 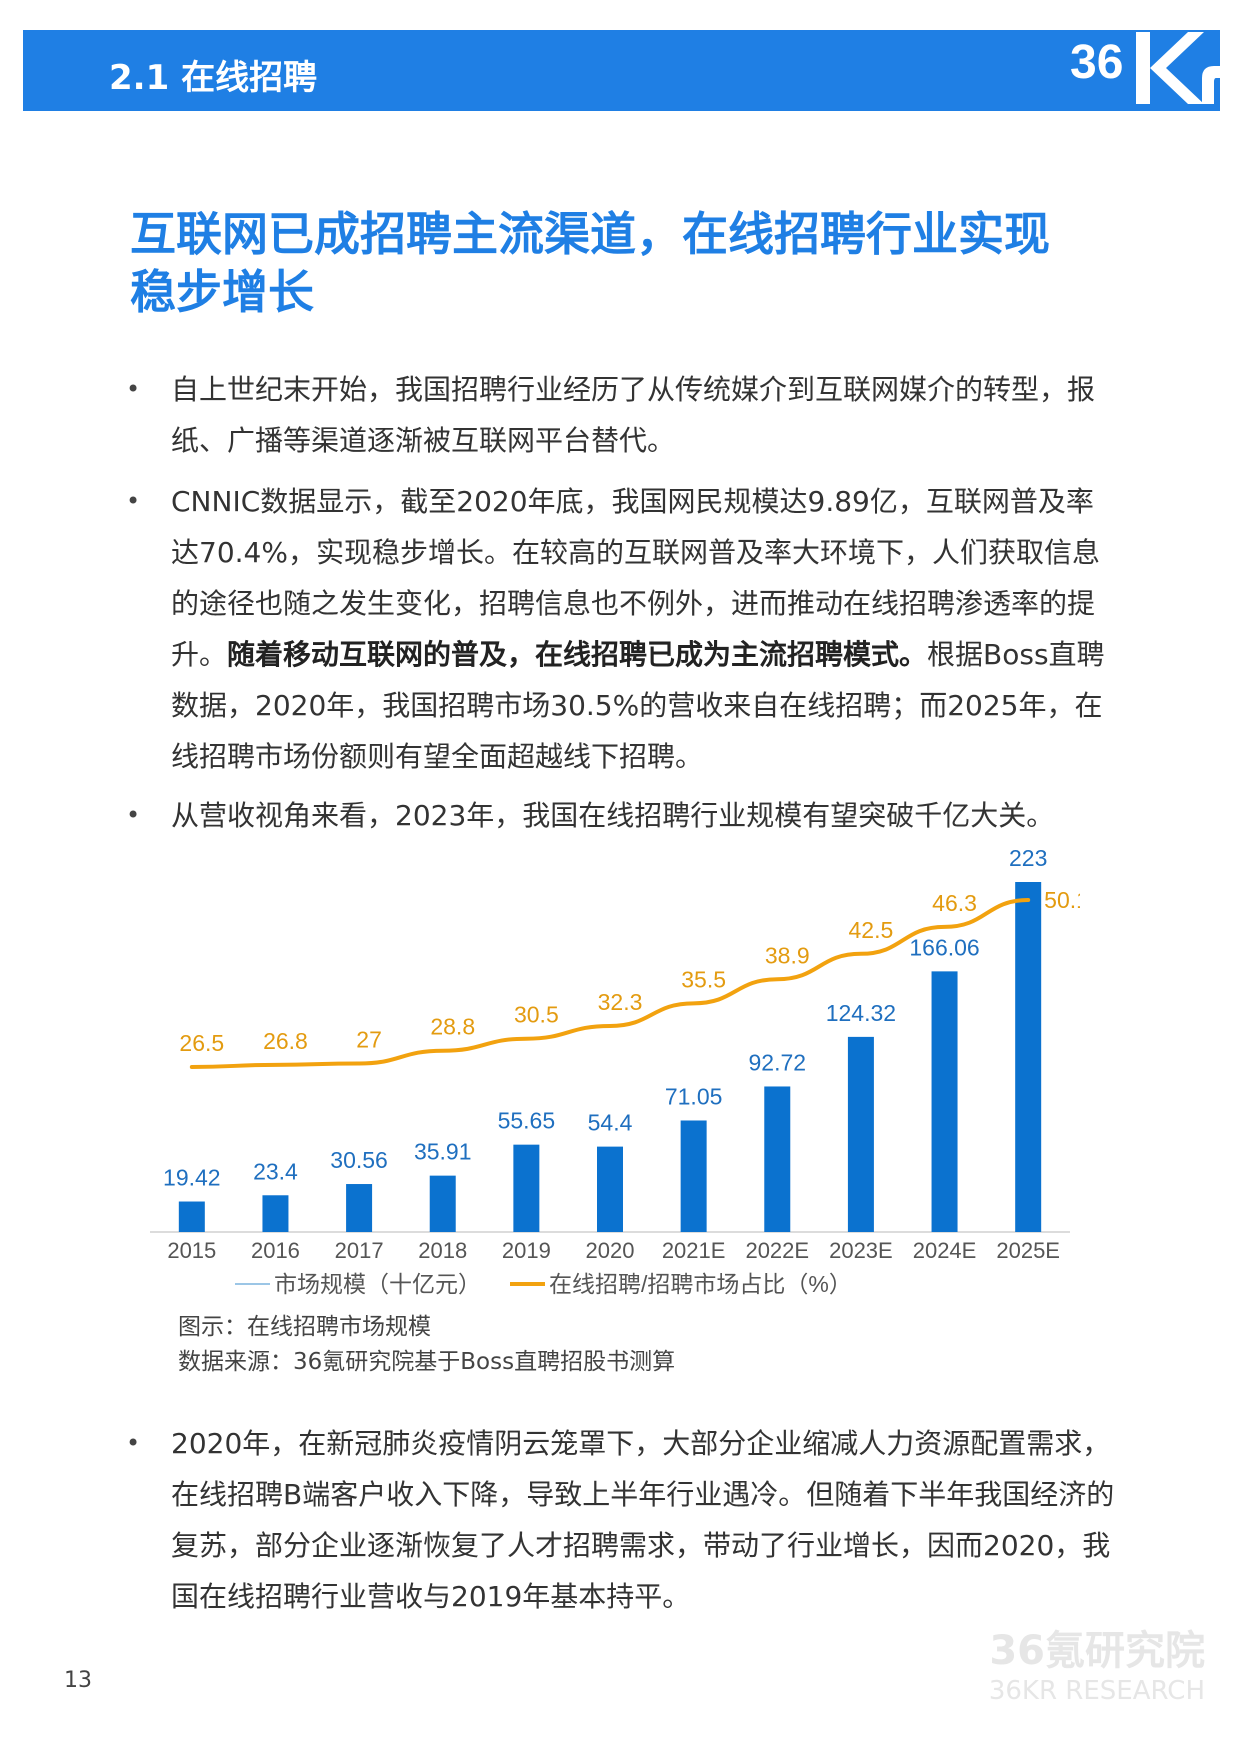 I want to click on bullet-bold-text: 随着移动互联网的普及，在线招聘已成为主流招聘模式。, so click(x=577, y=654).